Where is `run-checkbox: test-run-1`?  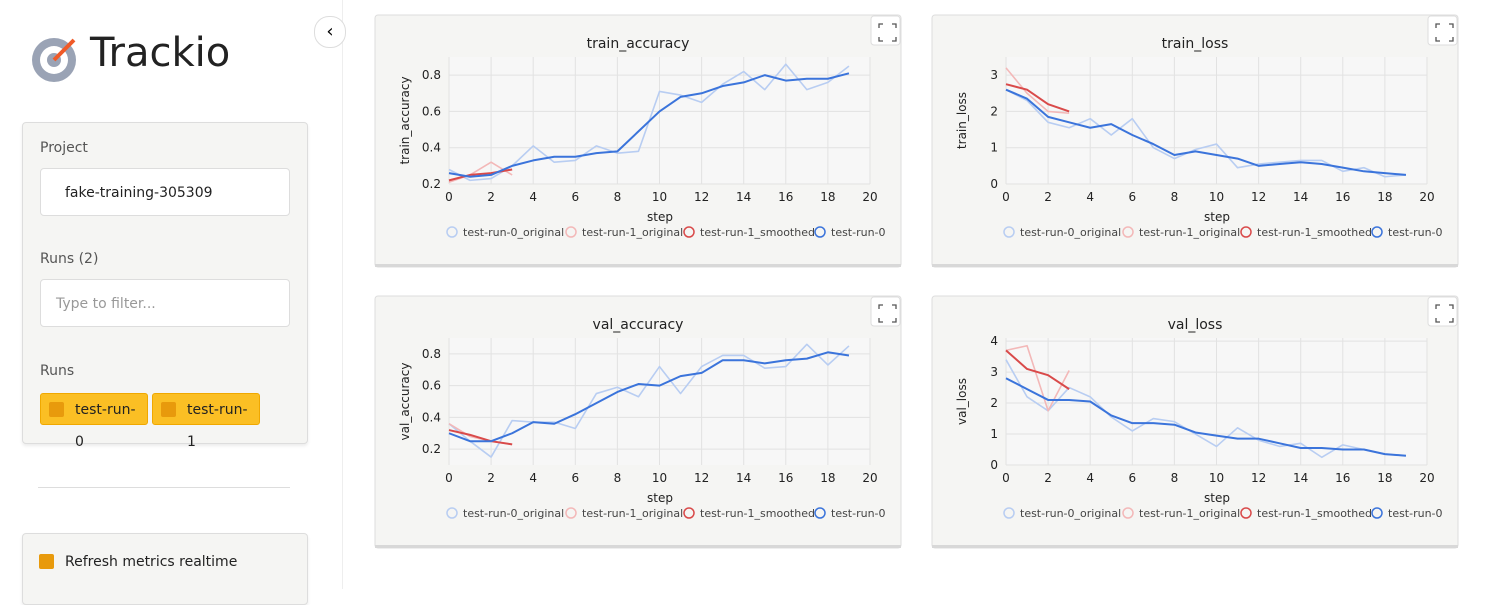 run-checkbox: test-run-1 is located at coordinates (206, 421).